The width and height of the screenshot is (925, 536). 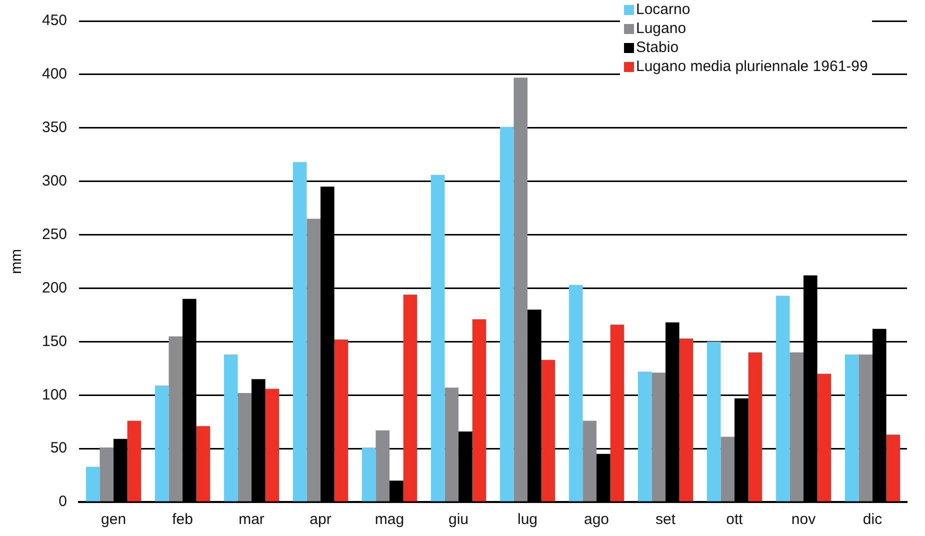 I want to click on y-tick-label: 150, so click(x=55, y=341).